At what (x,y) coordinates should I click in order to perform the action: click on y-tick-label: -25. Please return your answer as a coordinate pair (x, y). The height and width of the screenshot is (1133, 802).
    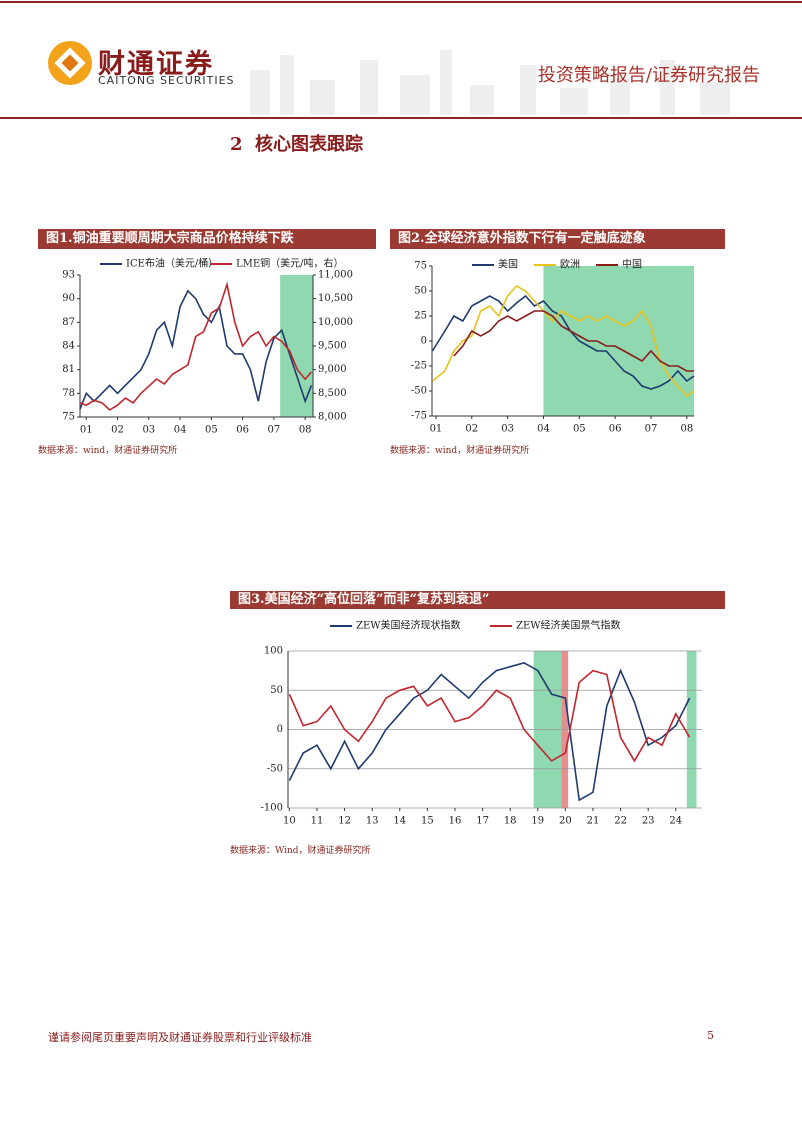
    Looking at the image, I should click on (419, 366).